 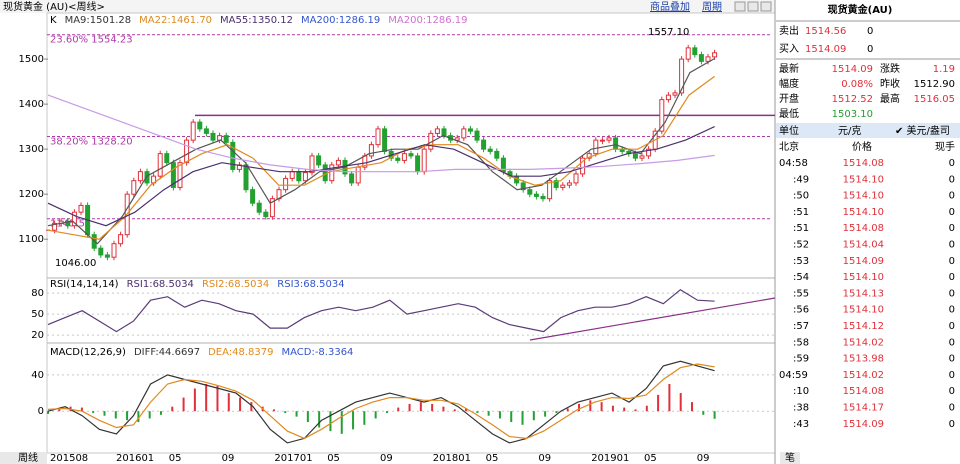 What do you see at coordinates (610, 458) in the screenshot?
I see `x-tick-label: 201901` at bounding box center [610, 458].